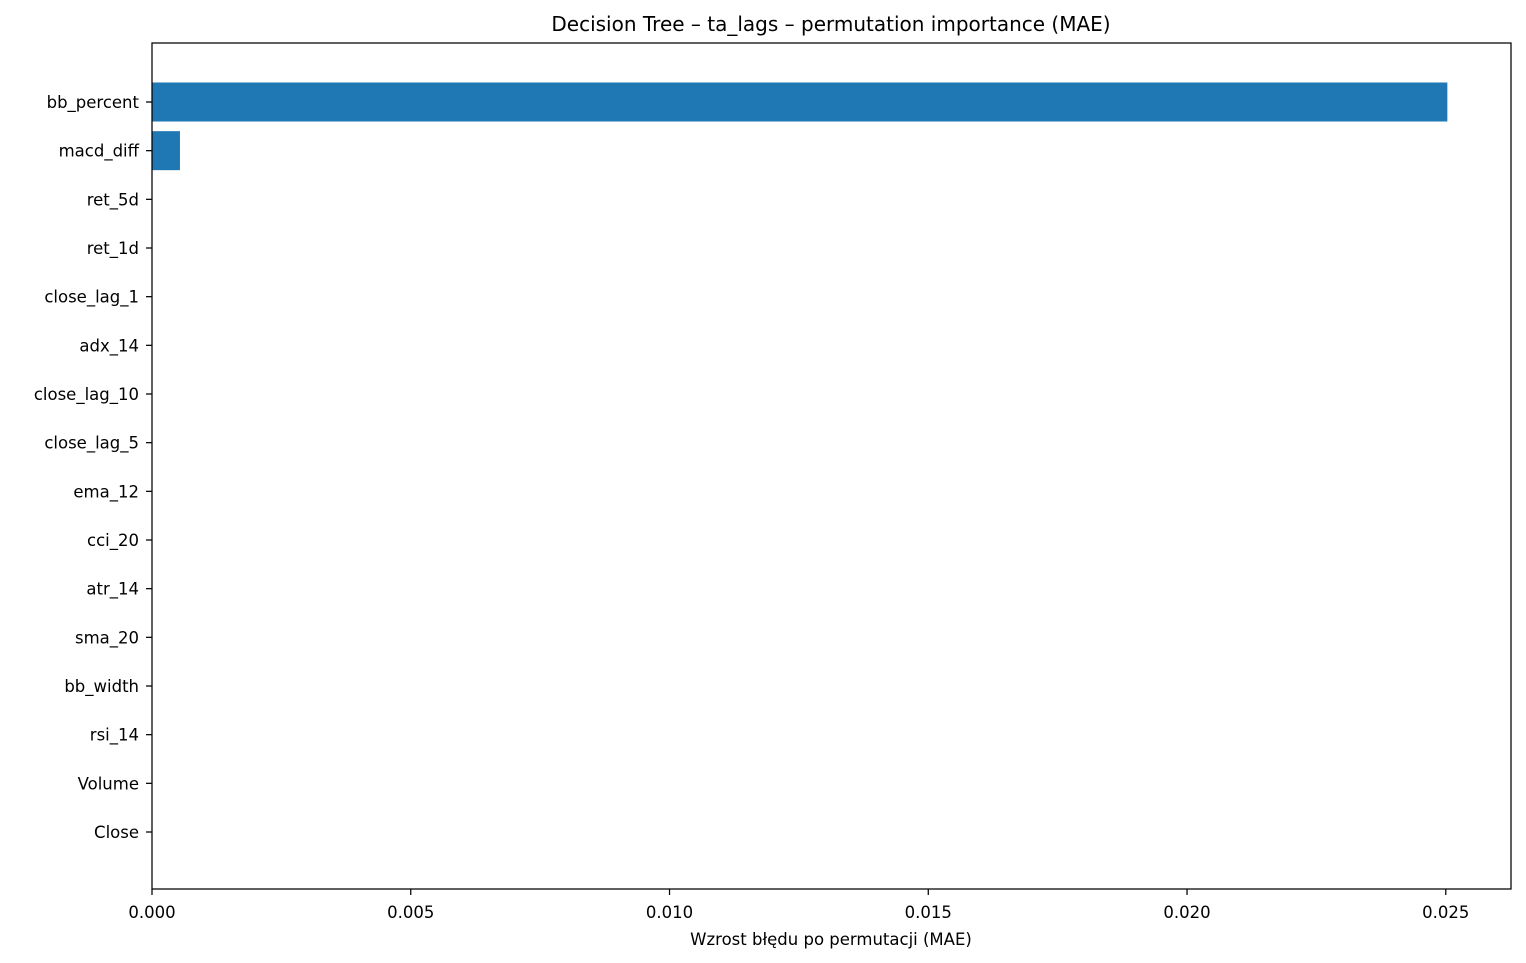 The image size is (1526, 963). What do you see at coordinates (114, 736) in the screenshot?
I see `y-tick-label: rsi_14` at bounding box center [114, 736].